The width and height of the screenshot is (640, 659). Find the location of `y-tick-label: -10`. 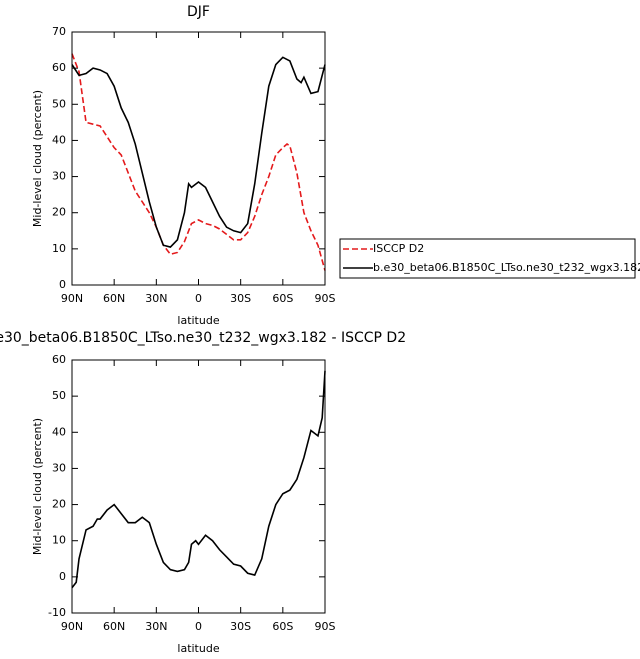

y-tick-label: -10 is located at coordinates (57, 612).